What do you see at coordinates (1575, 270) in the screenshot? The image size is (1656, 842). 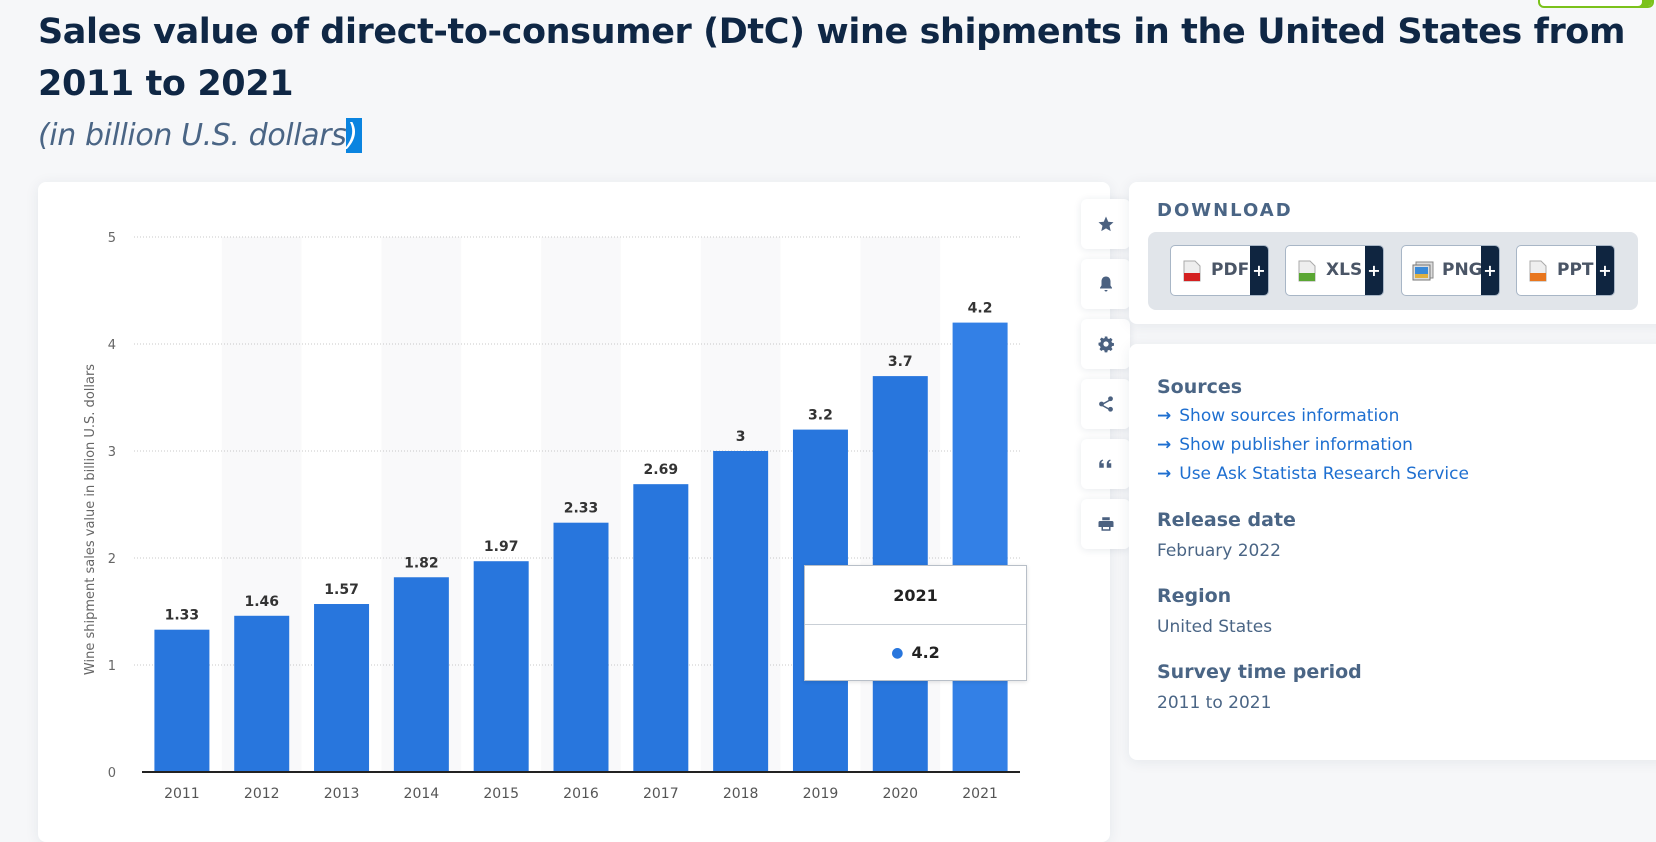 I see `download-ppt-label: PPT` at bounding box center [1575, 270].